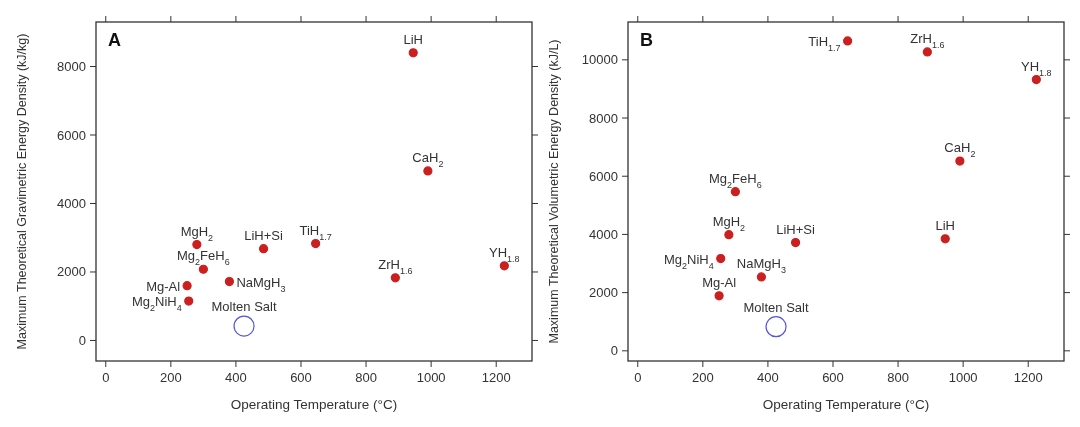 This screenshot has width=1080, height=427. What do you see at coordinates (599, 60) in the screenshot?
I see `y-tick-label: 10000` at bounding box center [599, 60].